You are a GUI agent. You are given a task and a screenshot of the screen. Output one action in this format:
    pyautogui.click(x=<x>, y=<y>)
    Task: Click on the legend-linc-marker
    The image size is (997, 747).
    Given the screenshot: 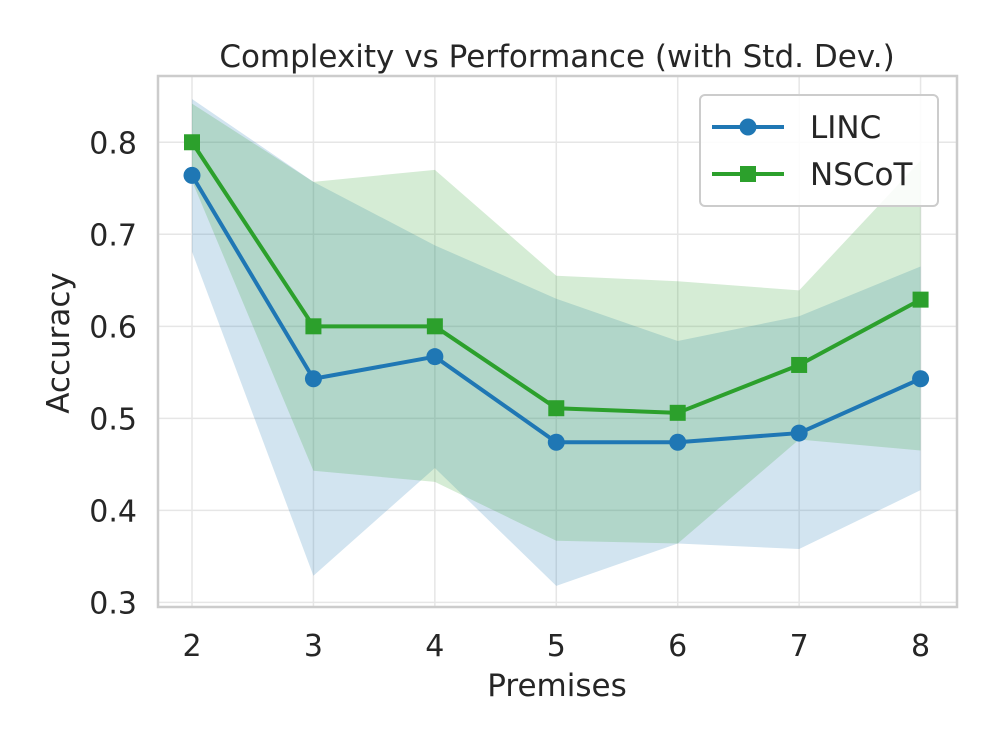 What is the action you would take?
    pyautogui.click(x=748, y=127)
    